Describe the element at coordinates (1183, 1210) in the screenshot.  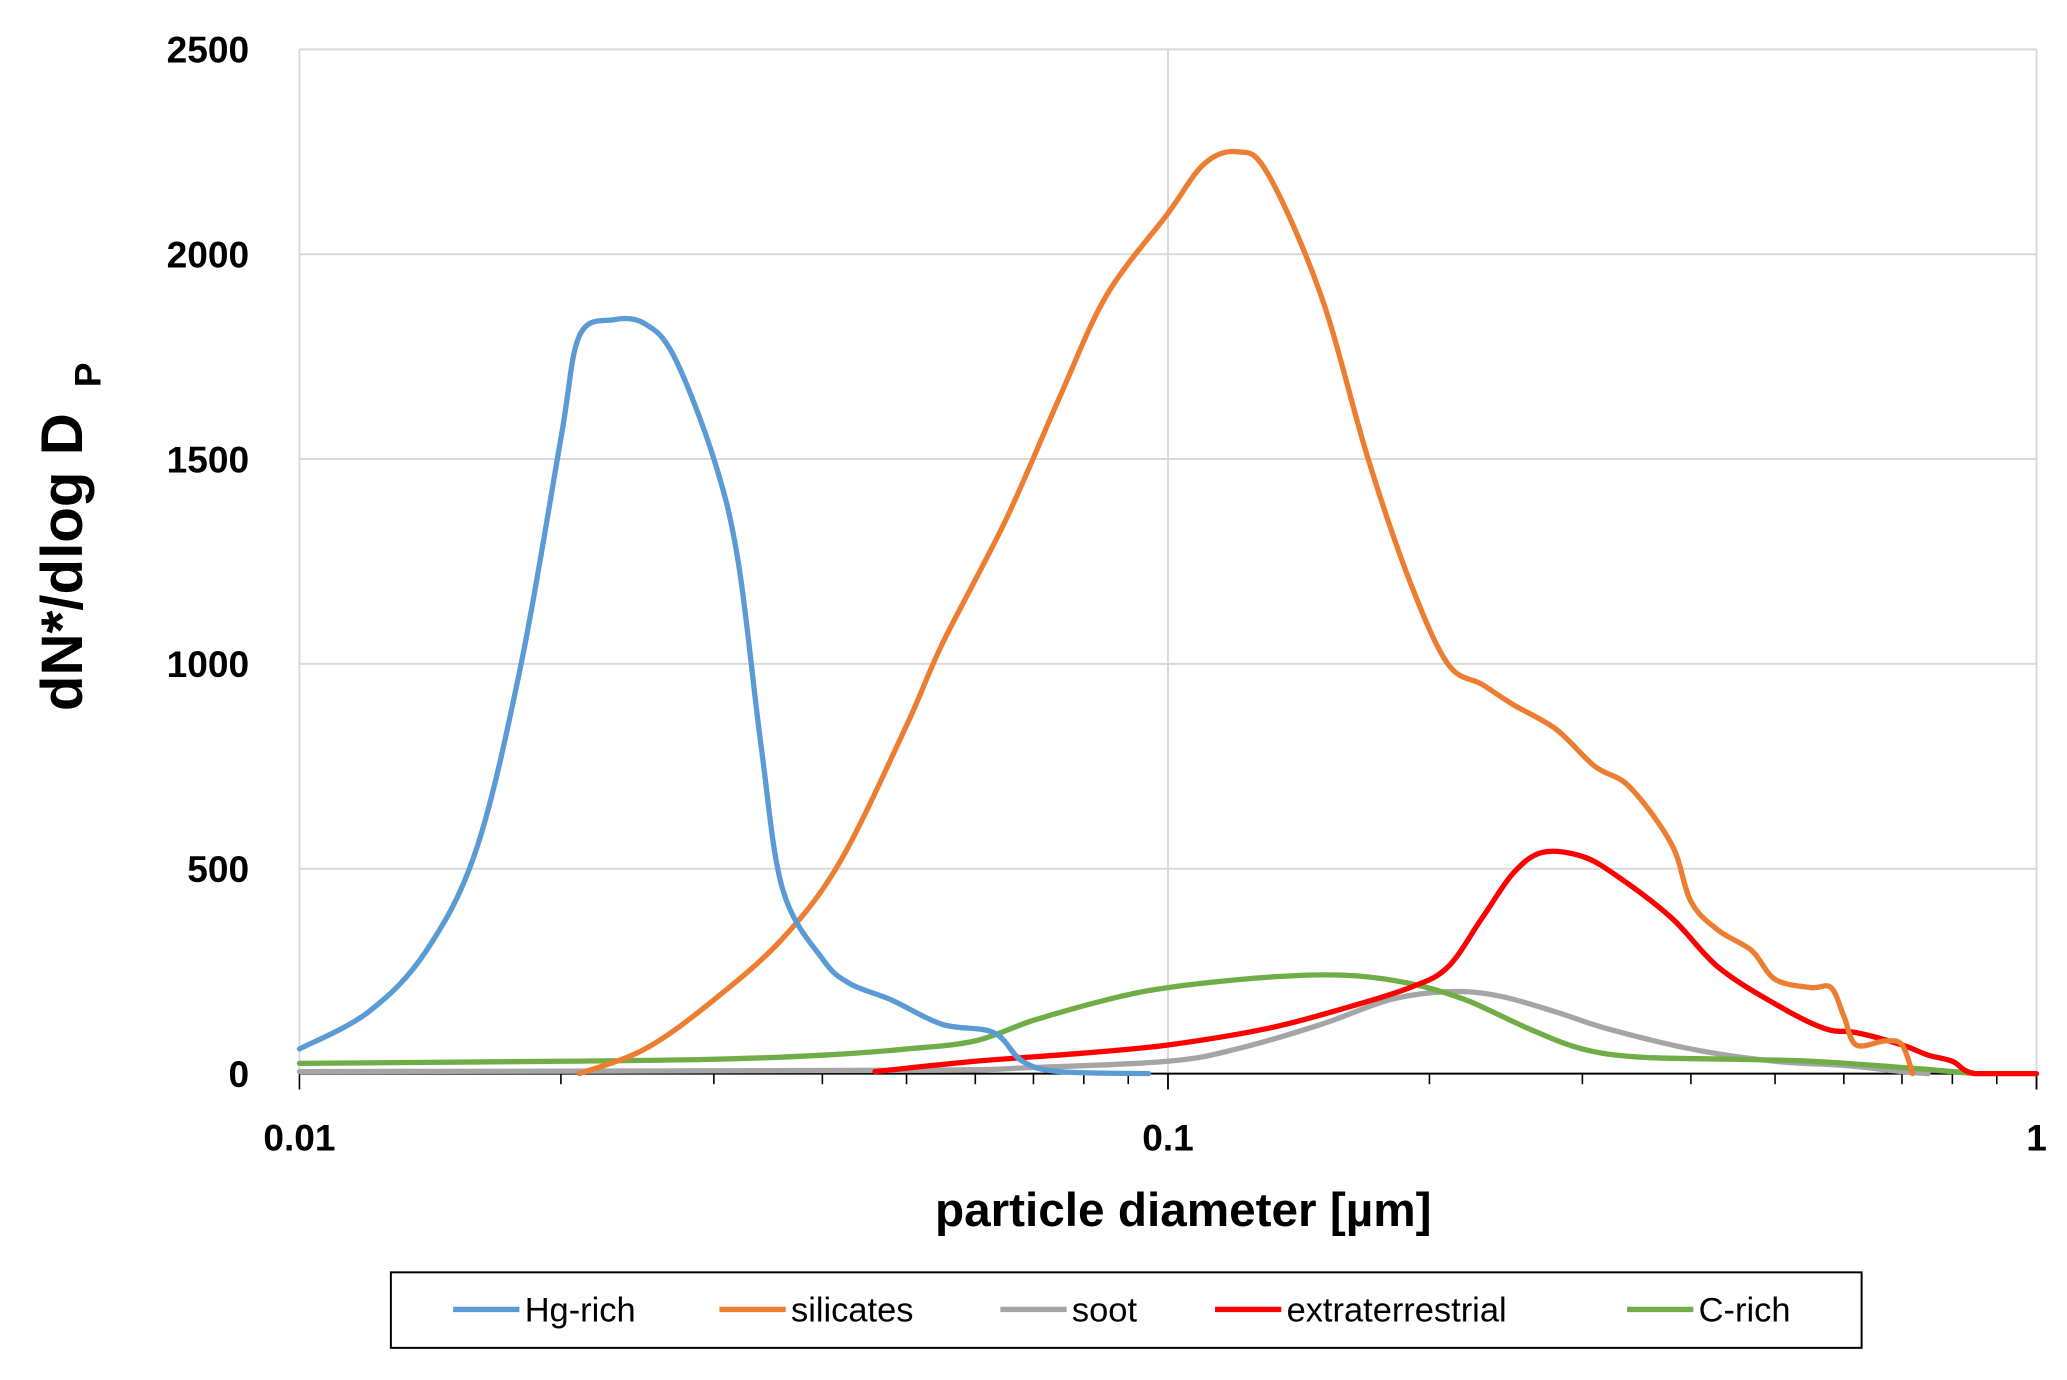
I see `x-axis-label: particle diameter [µm]` at that location.